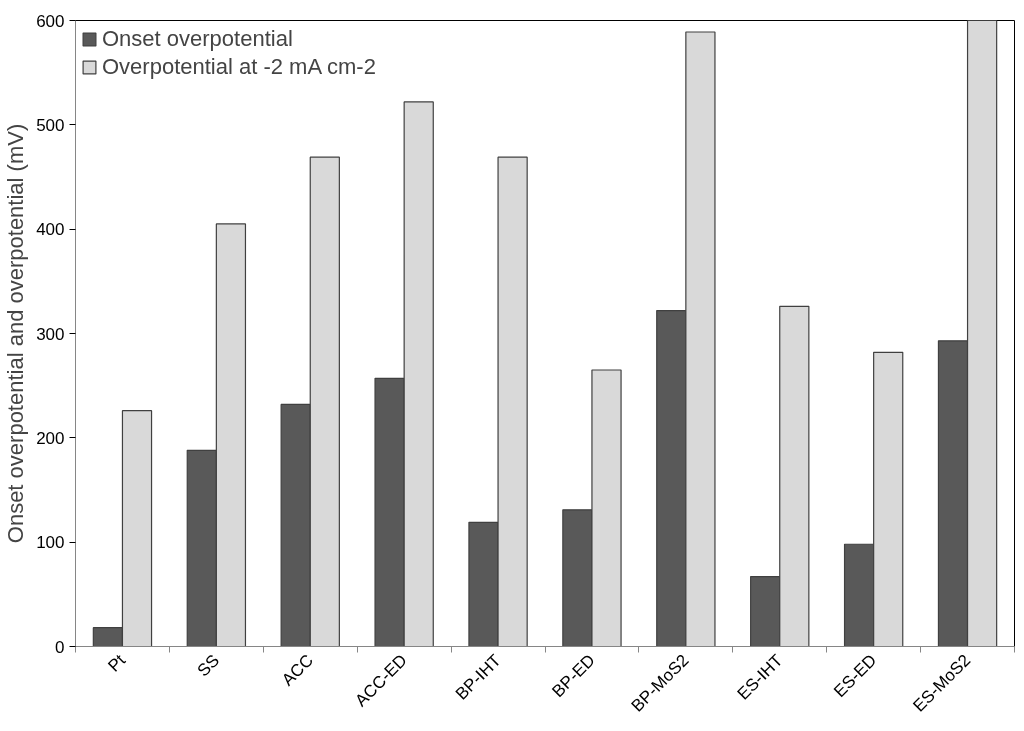 Image resolution: width=1024 pixels, height=731 pixels. I want to click on y-tick-label: 600, so click(50, 21).